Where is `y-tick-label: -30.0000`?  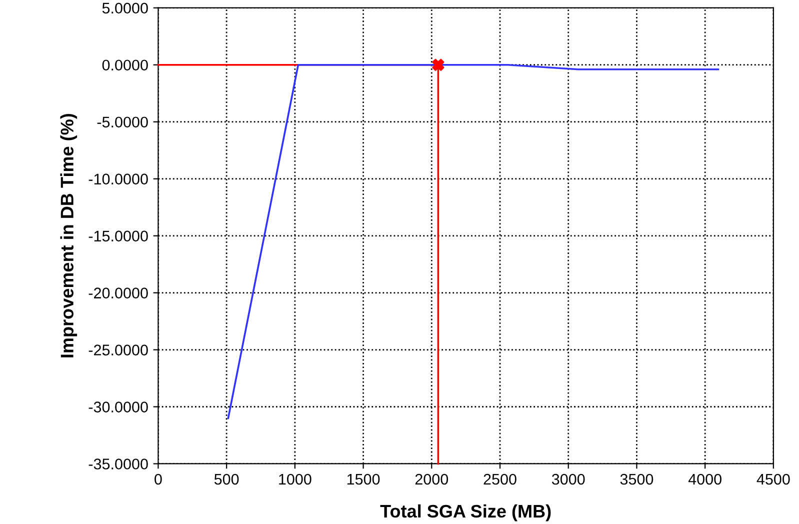 y-tick-label: -30.0000 is located at coordinates (118, 407).